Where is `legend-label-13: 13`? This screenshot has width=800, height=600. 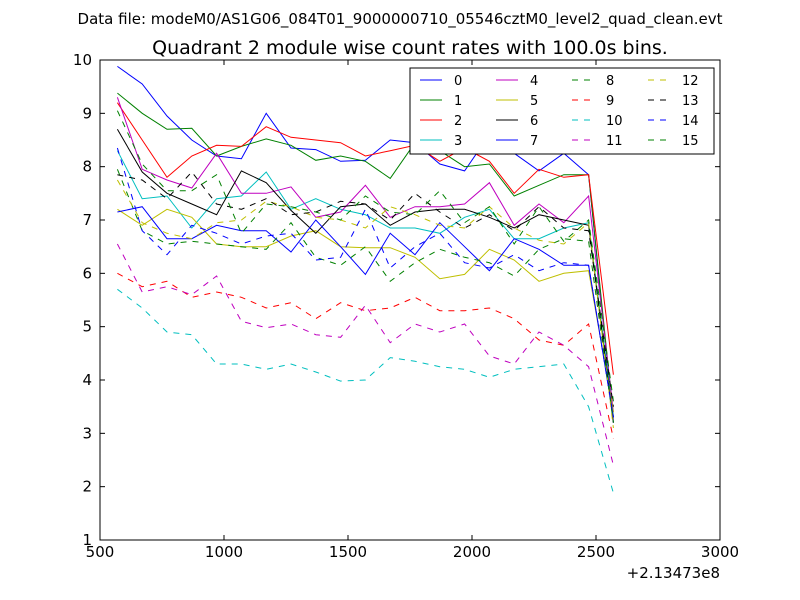 legend-label-13: 13 is located at coordinates (690, 101).